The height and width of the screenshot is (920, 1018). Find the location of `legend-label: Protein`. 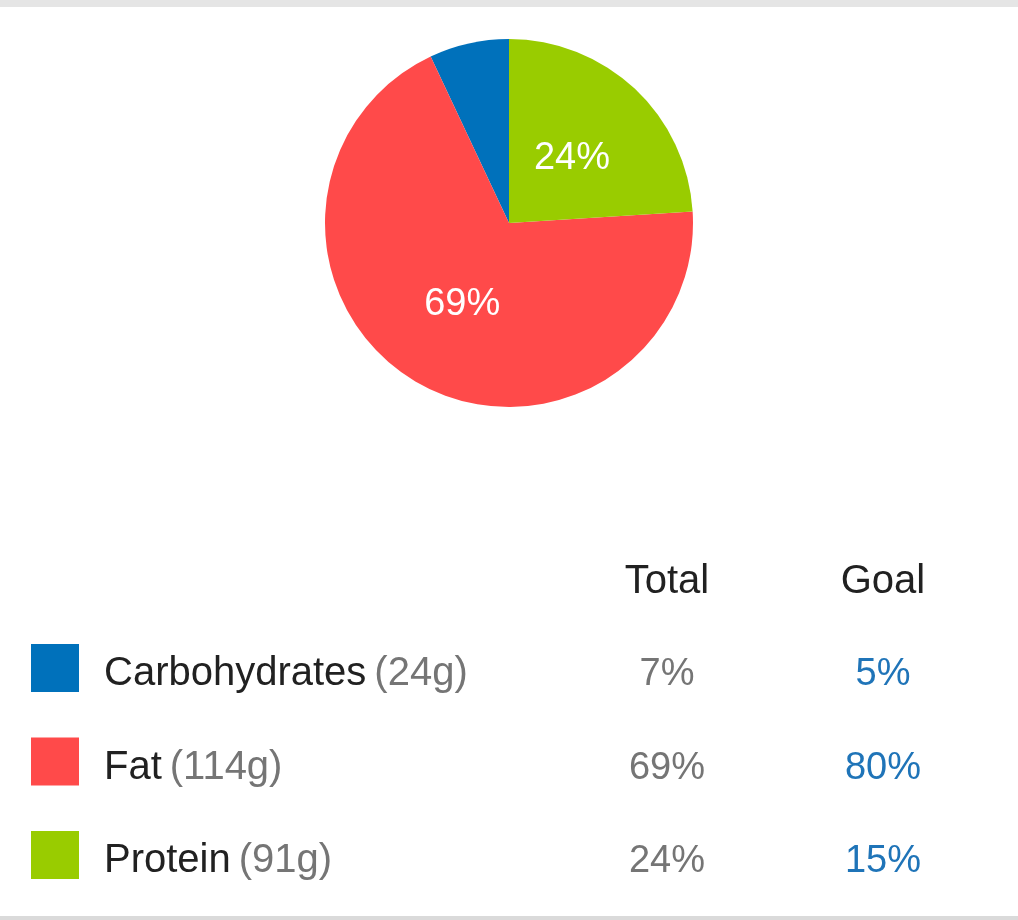

legend-label: Protein is located at coordinates (167, 858).